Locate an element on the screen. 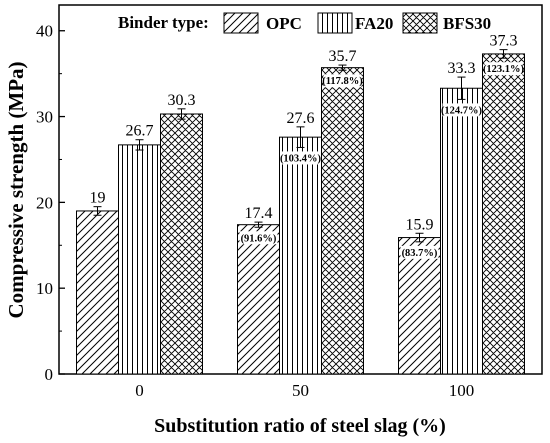 The width and height of the screenshot is (550, 443). percent-label: (123.1%) is located at coordinates (504, 69).